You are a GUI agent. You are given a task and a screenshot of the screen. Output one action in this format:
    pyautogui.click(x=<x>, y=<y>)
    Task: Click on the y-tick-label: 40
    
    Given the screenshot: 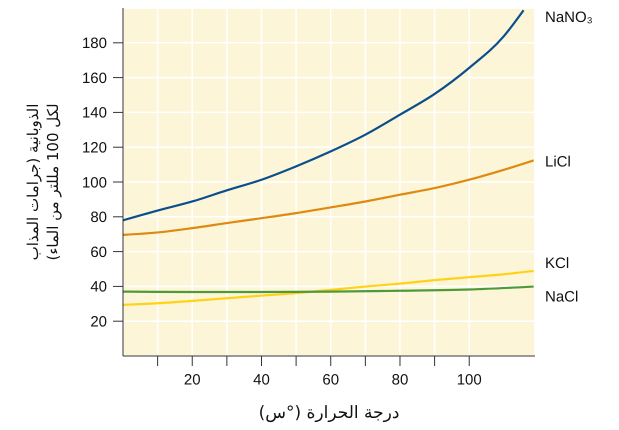 What is the action you would take?
    pyautogui.click(x=98, y=287)
    